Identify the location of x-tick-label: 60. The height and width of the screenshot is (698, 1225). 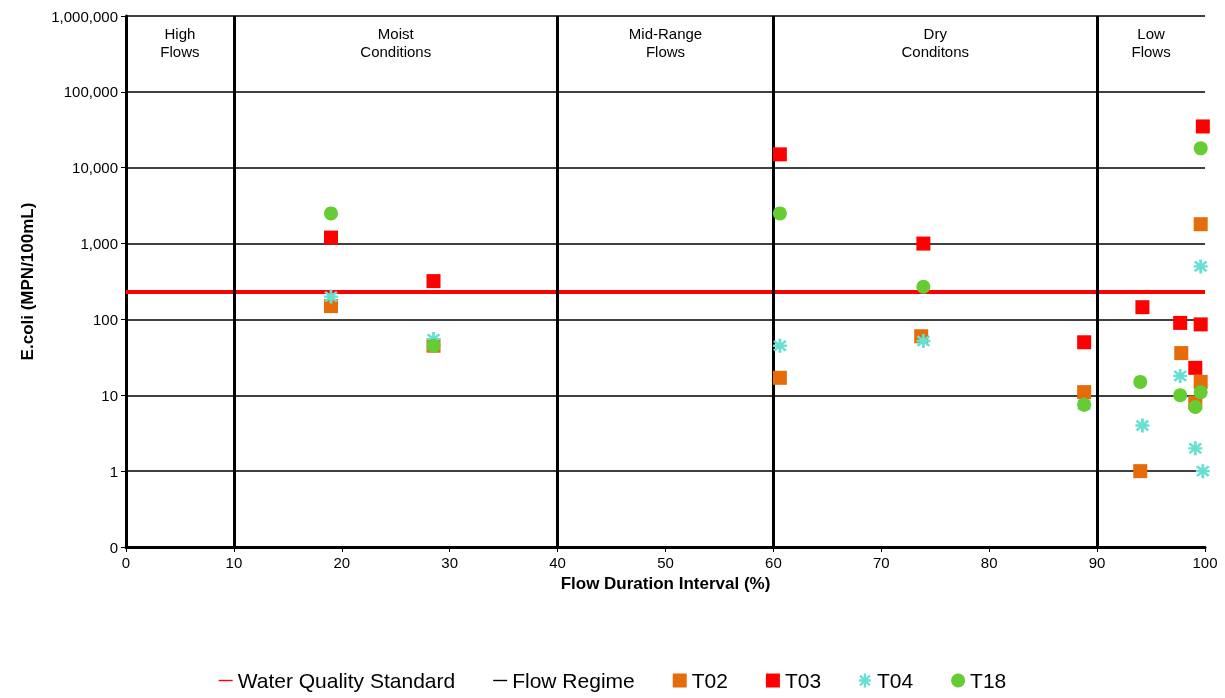
(773, 562).